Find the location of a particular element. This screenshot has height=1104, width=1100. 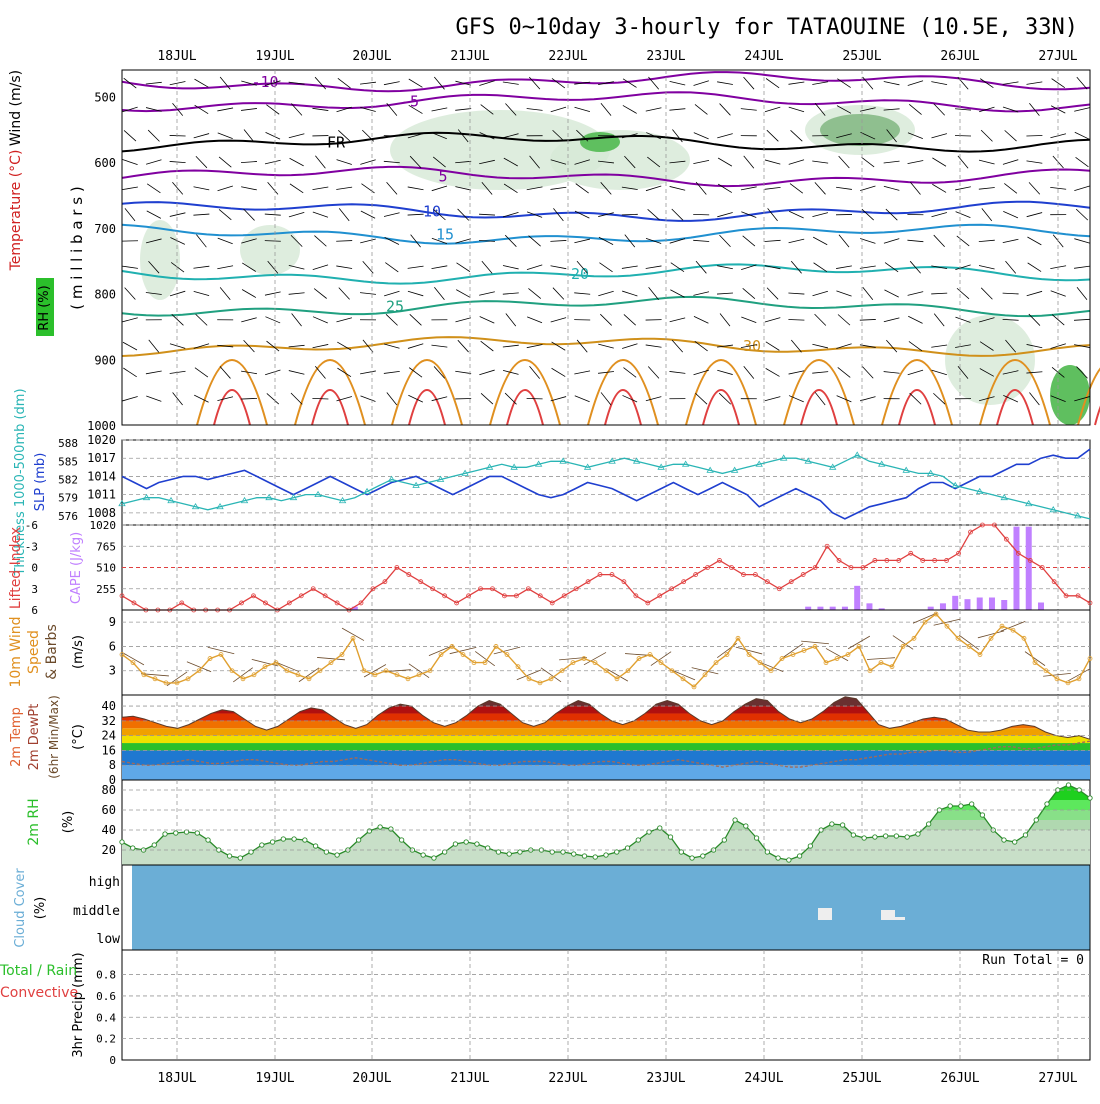

cloud-level-label: middle is located at coordinates (96, 911).